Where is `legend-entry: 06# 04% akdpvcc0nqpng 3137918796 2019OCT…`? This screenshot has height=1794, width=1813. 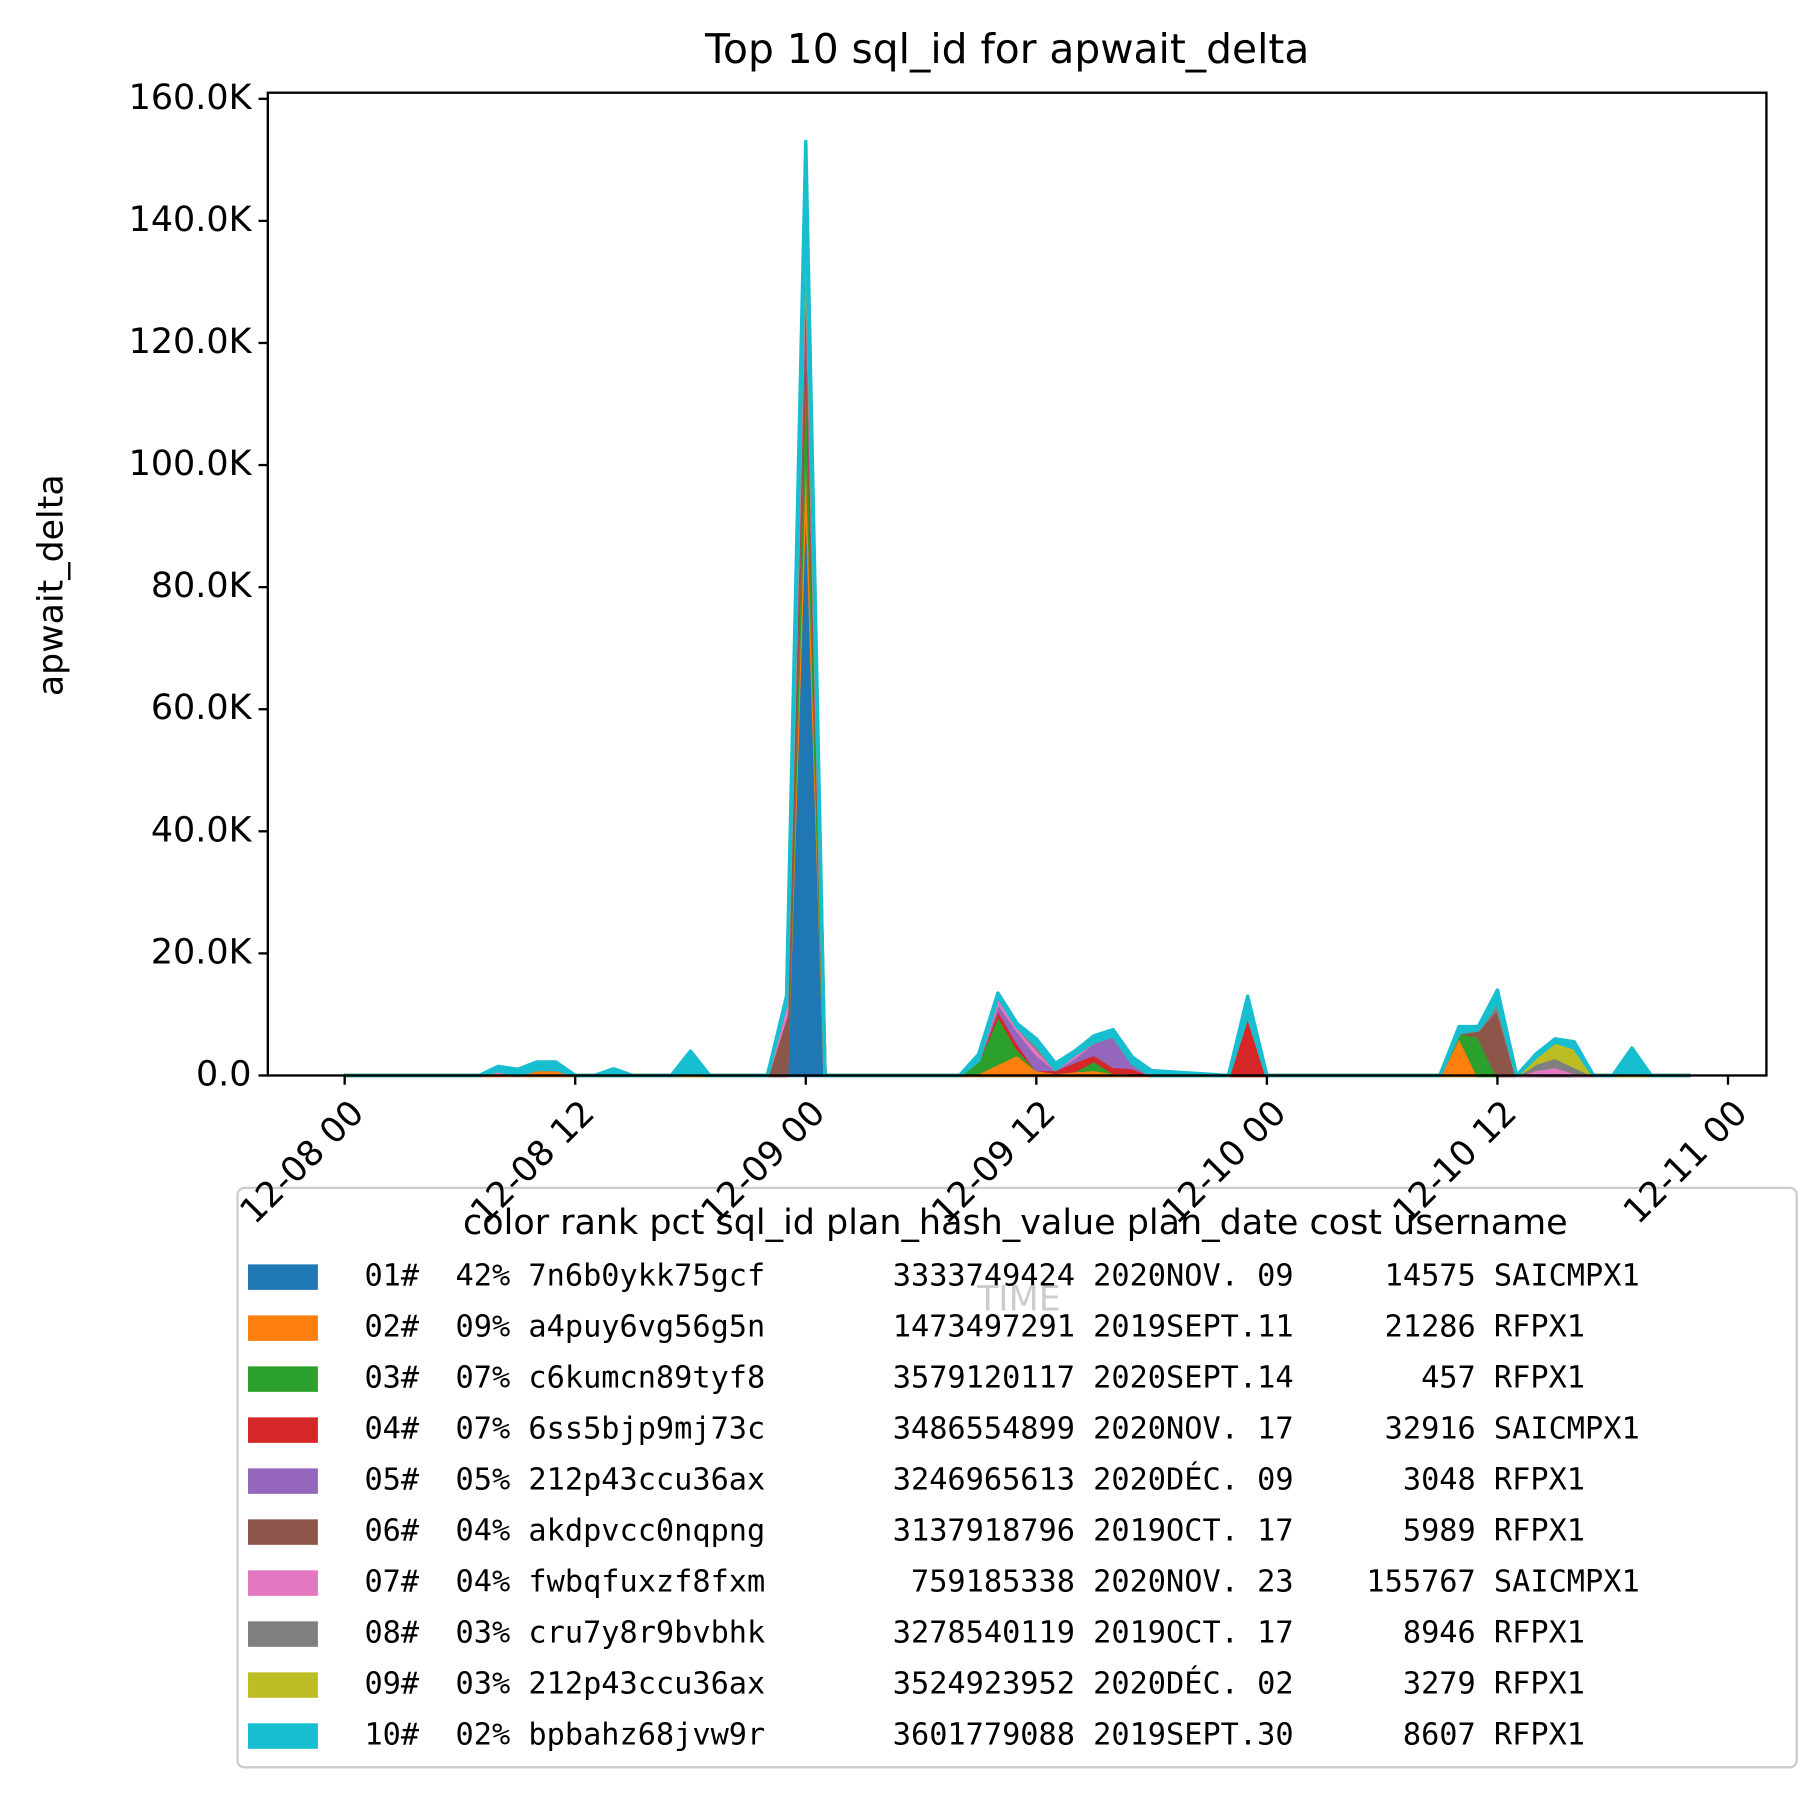
legend-entry: 06# 04% akdpvcc0nqpng 3137918796 2019OCT… is located at coordinates (974, 1531).